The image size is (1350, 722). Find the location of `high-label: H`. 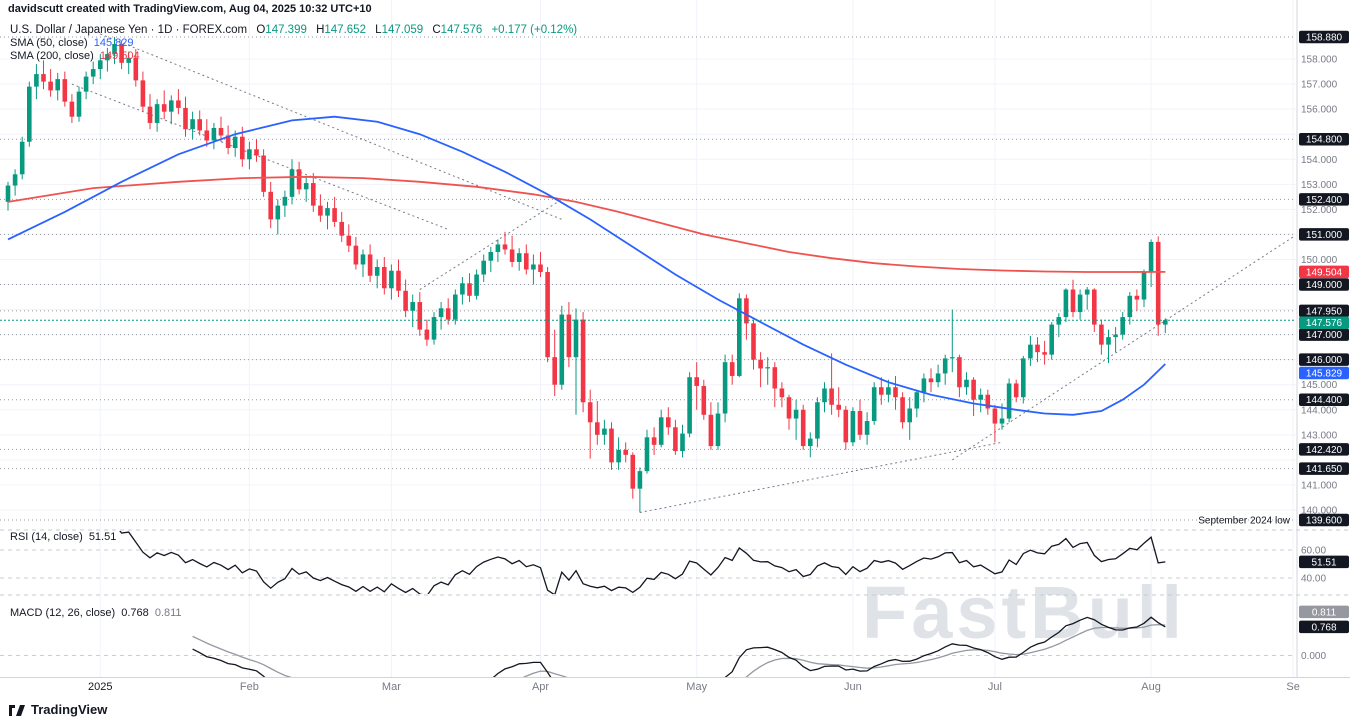

high-label: H is located at coordinates (320, 30).